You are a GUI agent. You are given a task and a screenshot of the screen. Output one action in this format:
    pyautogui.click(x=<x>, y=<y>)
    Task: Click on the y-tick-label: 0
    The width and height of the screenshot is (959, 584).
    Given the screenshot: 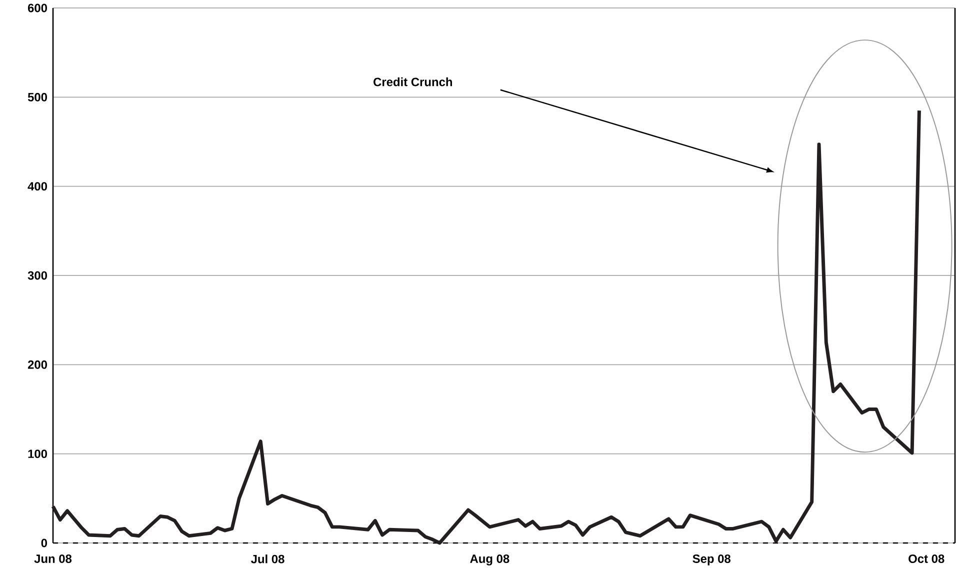 What is the action you would take?
    pyautogui.click(x=44, y=543)
    